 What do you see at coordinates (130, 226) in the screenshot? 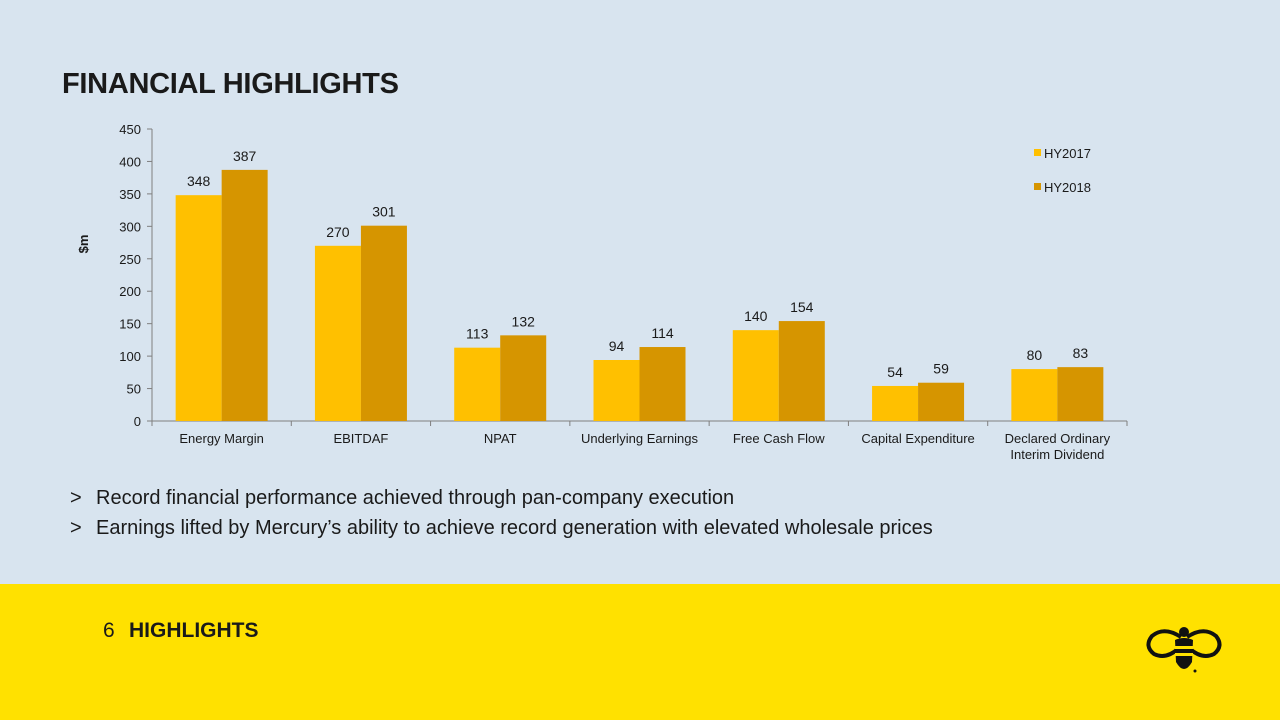
I see `y-tick-label: 300` at bounding box center [130, 226].